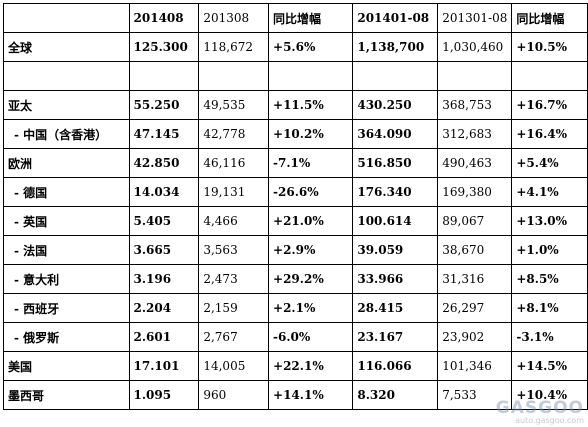  Describe the element at coordinates (549, 221) in the screenshot. I see `cell-yoy-ytd: +13.0%` at that location.